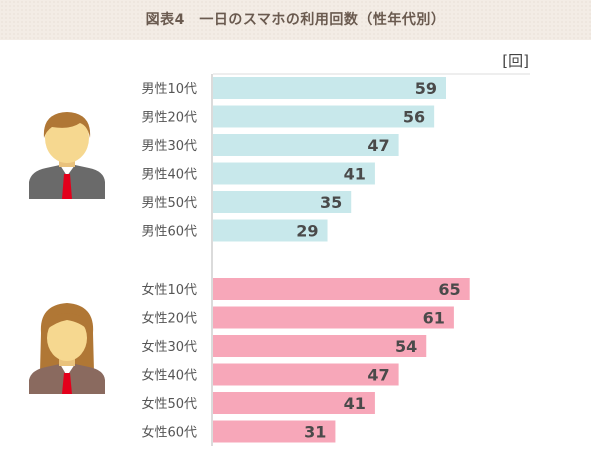 The image size is (591, 453). What do you see at coordinates (169, 404) in the screenshot?
I see `category-label: 女性50代` at bounding box center [169, 404].